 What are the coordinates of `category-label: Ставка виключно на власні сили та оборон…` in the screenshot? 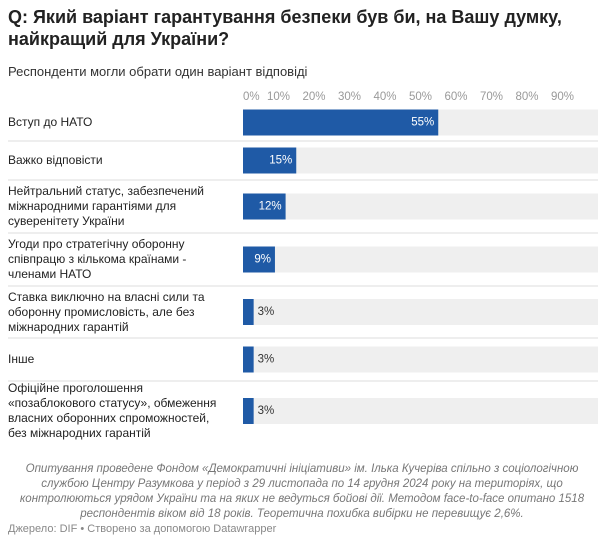 It's located at (106, 311).